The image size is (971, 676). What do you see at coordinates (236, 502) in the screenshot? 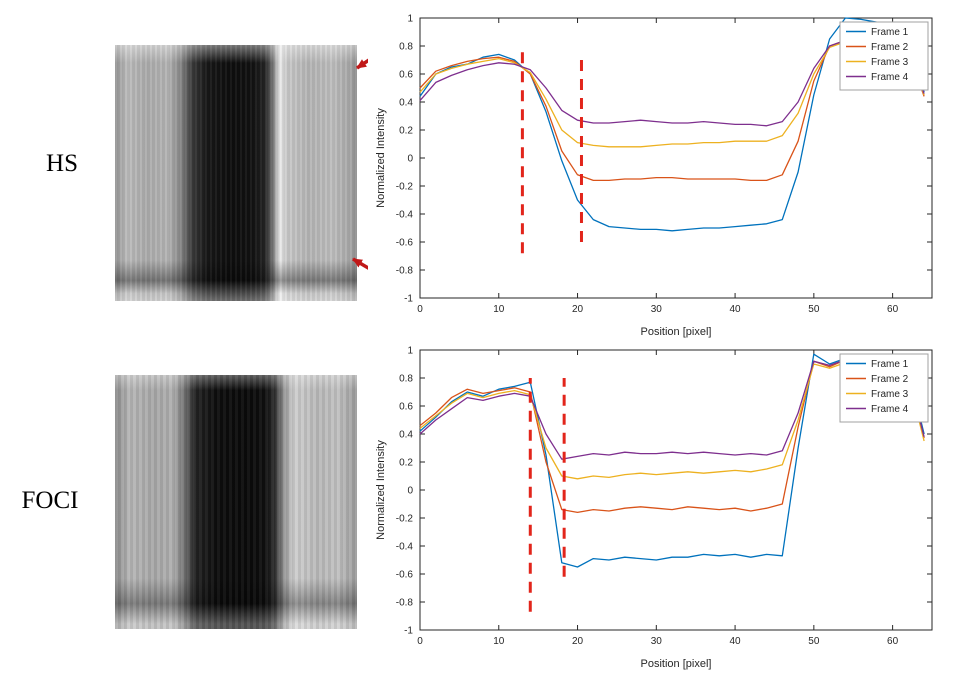
I see `foci-reconstruction-image` at bounding box center [236, 502].